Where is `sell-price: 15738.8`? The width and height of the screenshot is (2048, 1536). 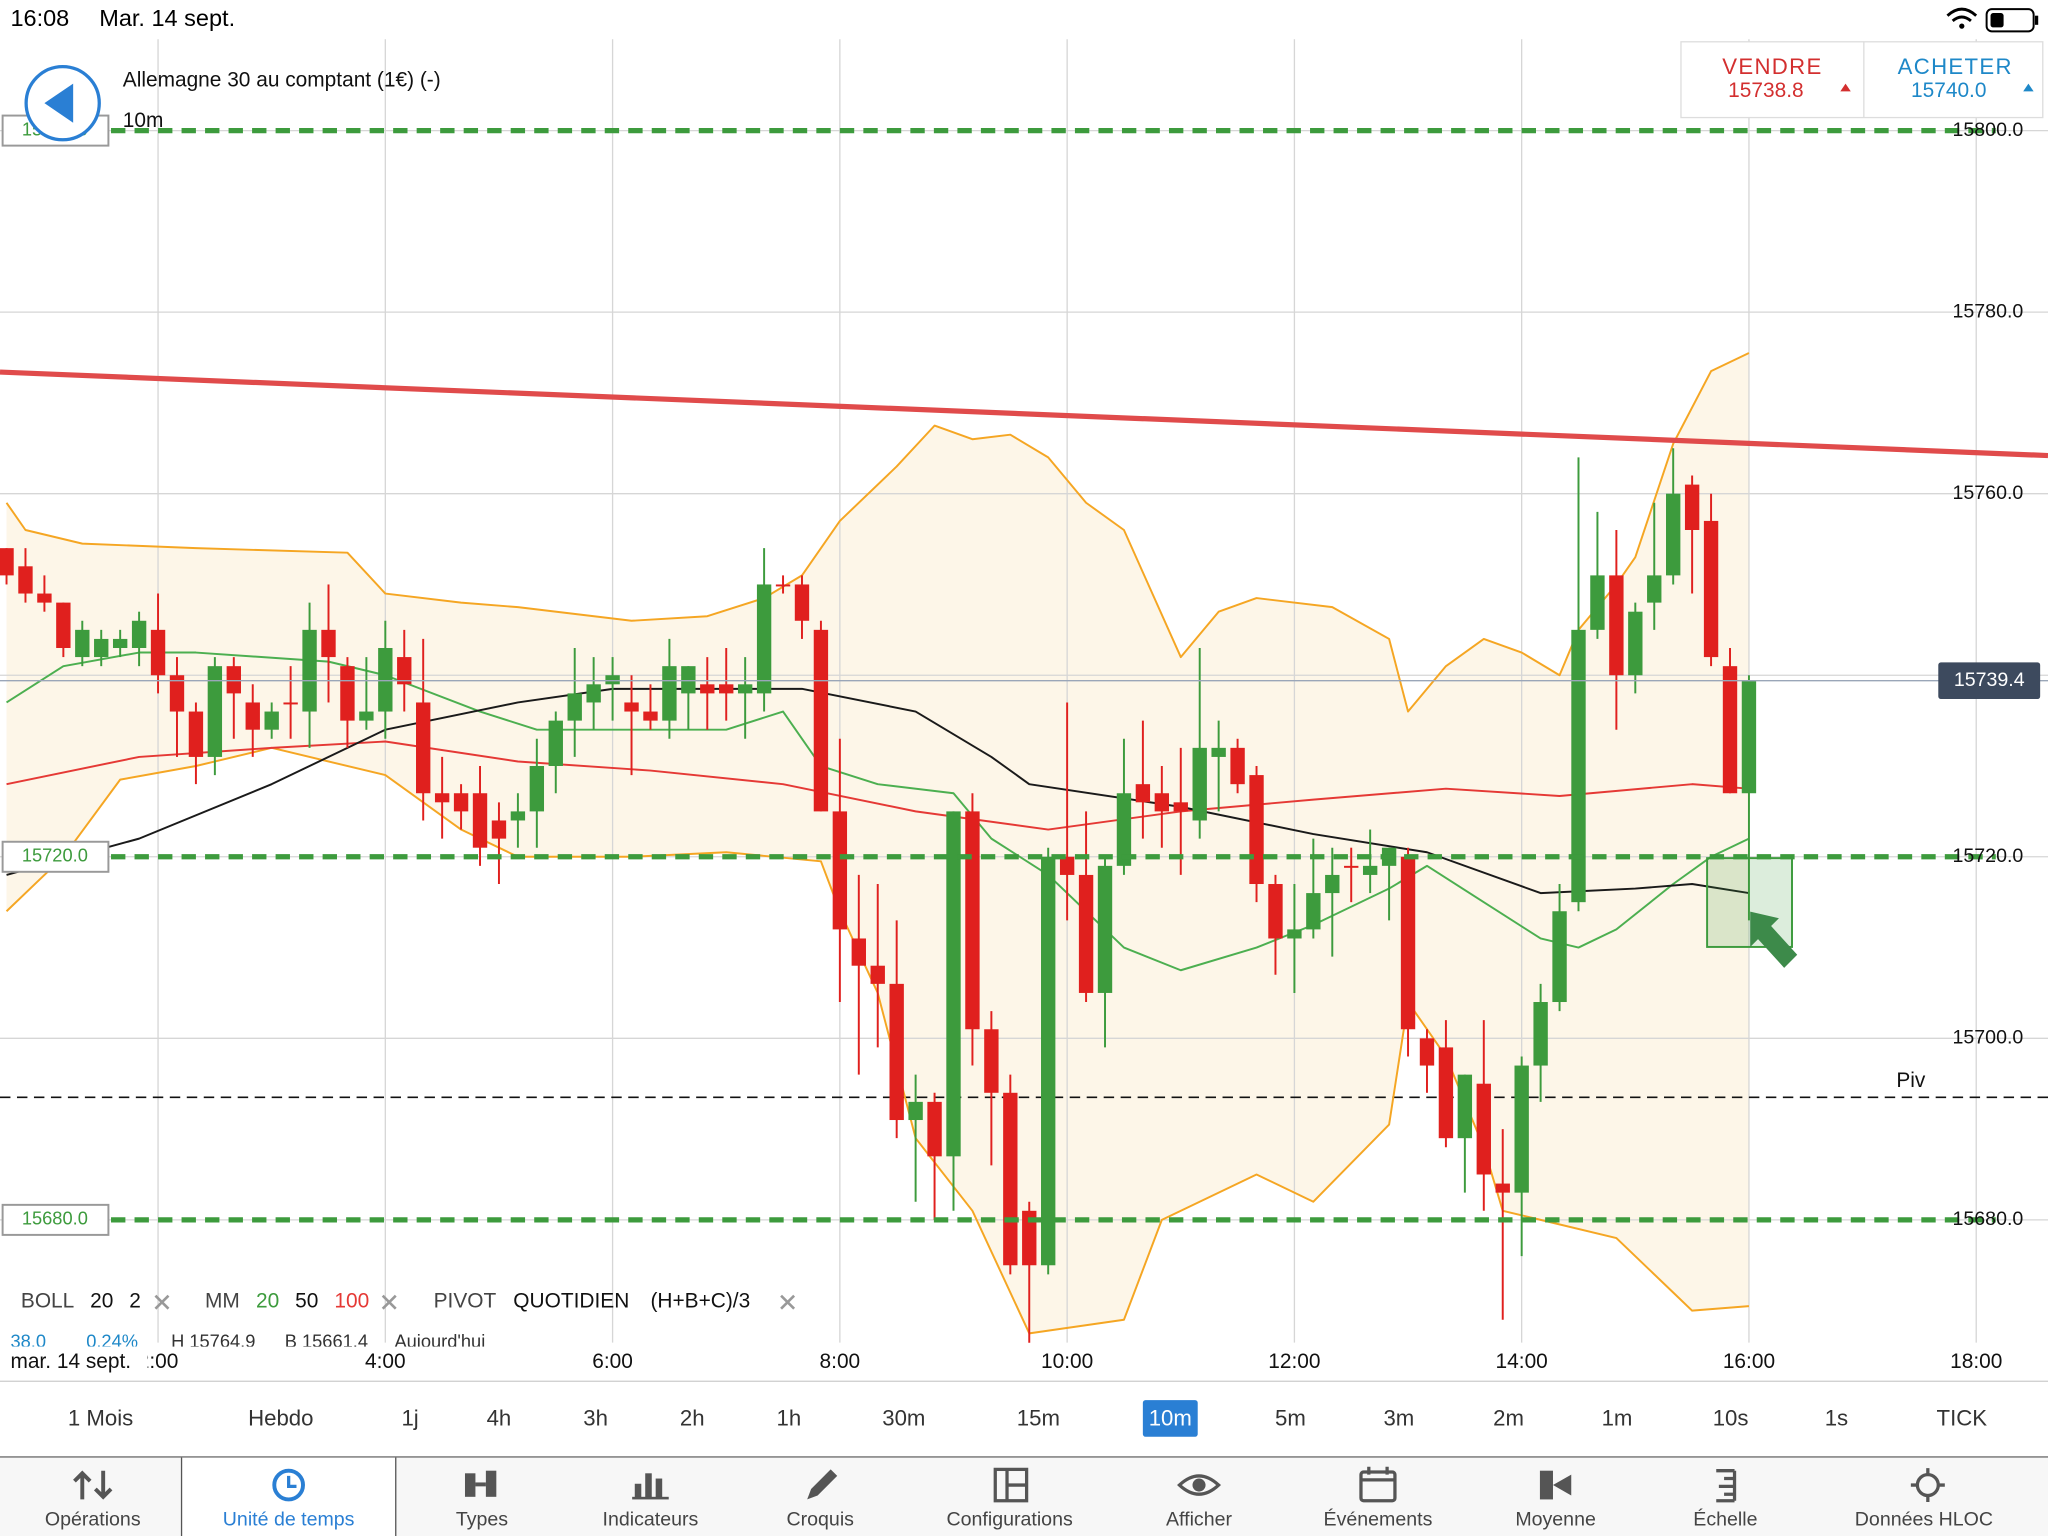 sell-price: 15738.8 is located at coordinates (1765, 90).